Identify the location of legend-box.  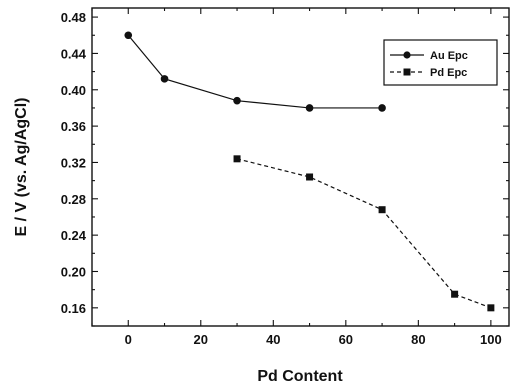
(440, 62).